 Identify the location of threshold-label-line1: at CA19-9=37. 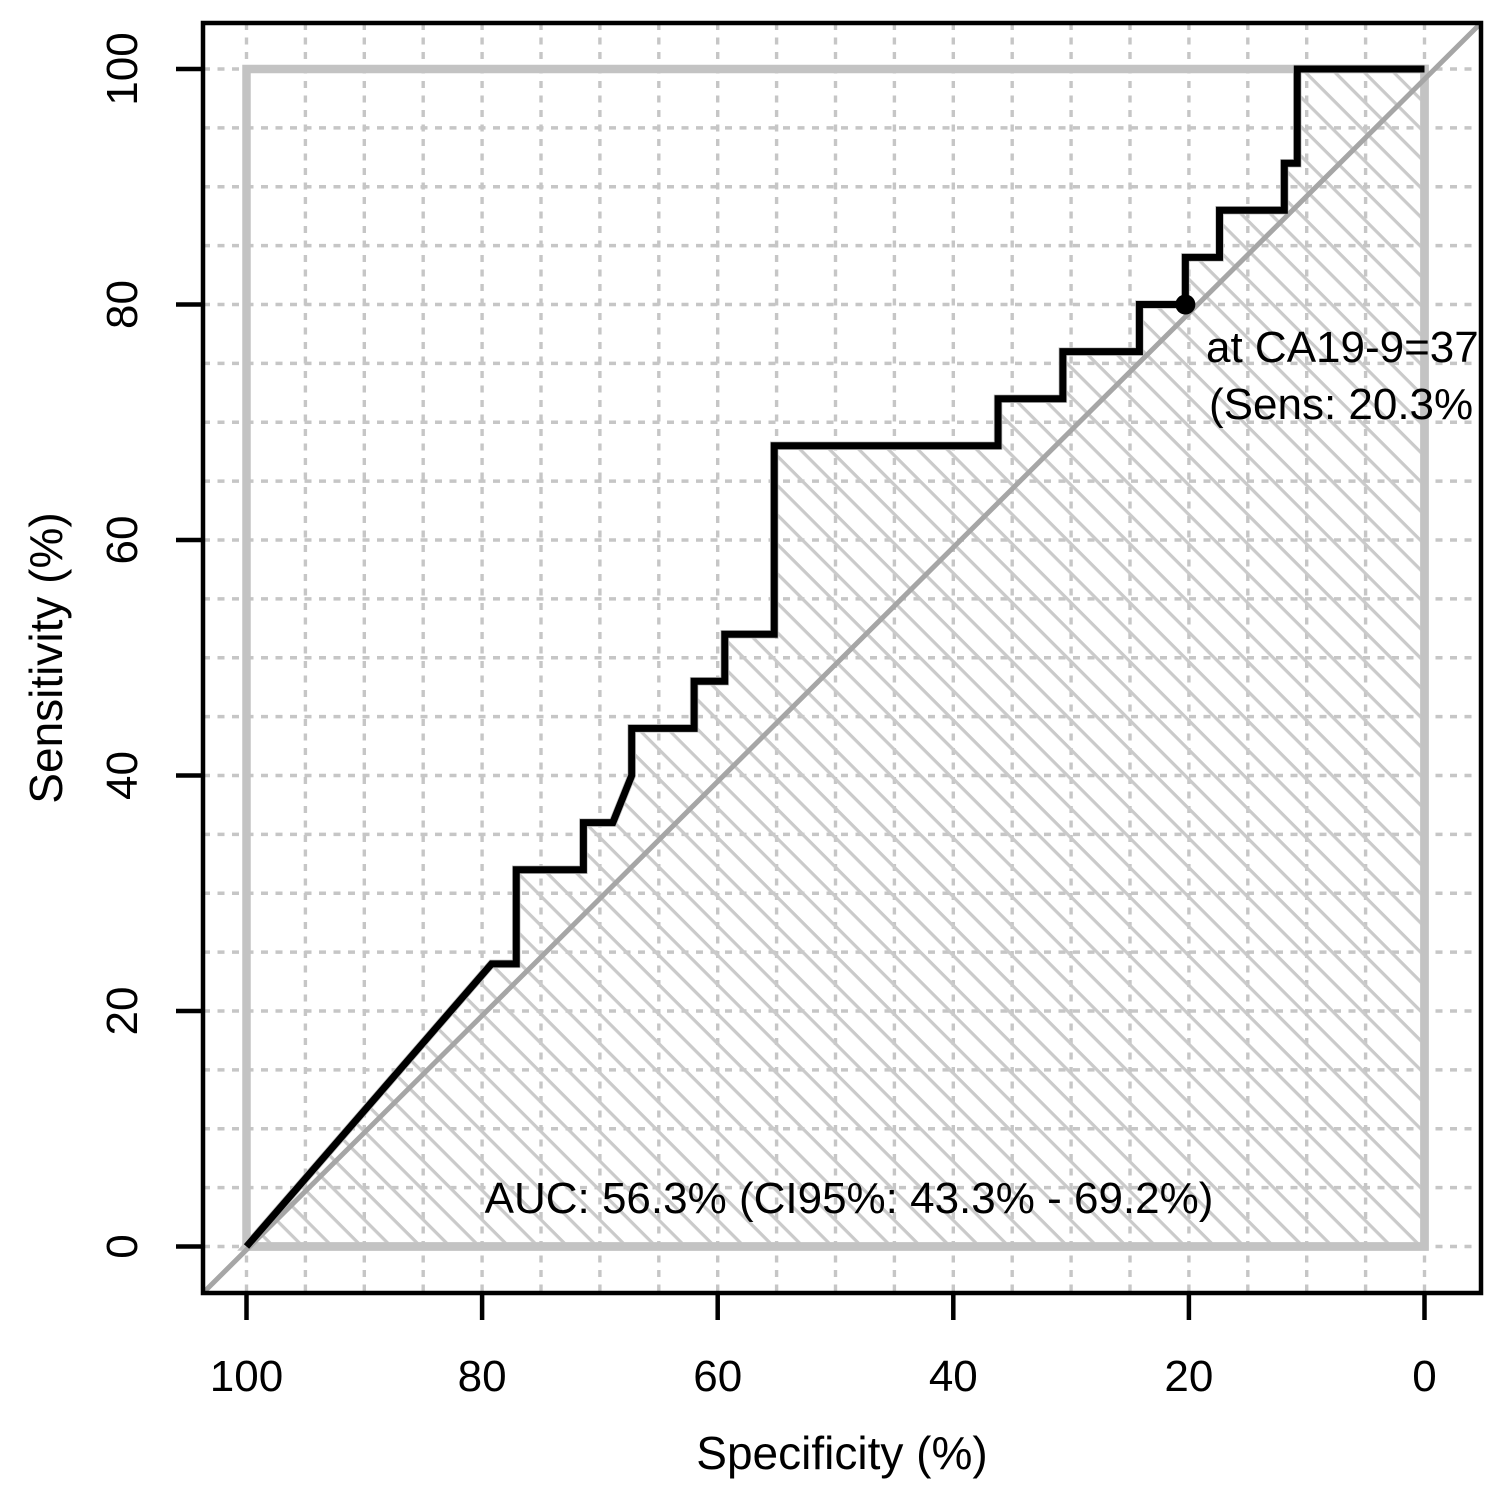
(1342, 347).